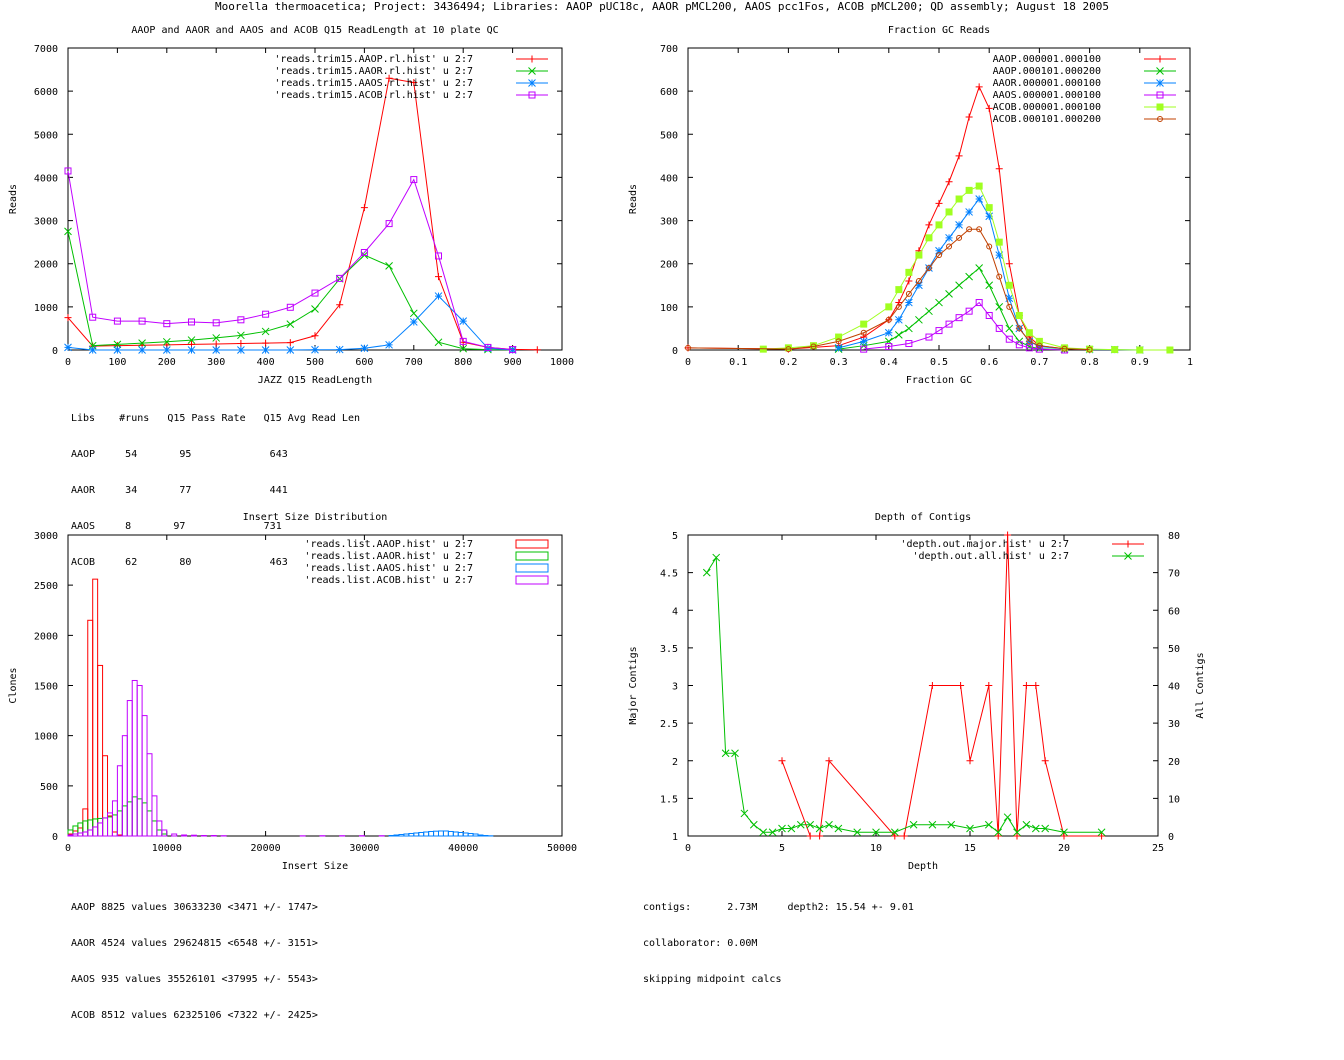  Describe the element at coordinates (315, 866) in the screenshot. I see `chart3-x-axis-label: Insert Size` at that location.